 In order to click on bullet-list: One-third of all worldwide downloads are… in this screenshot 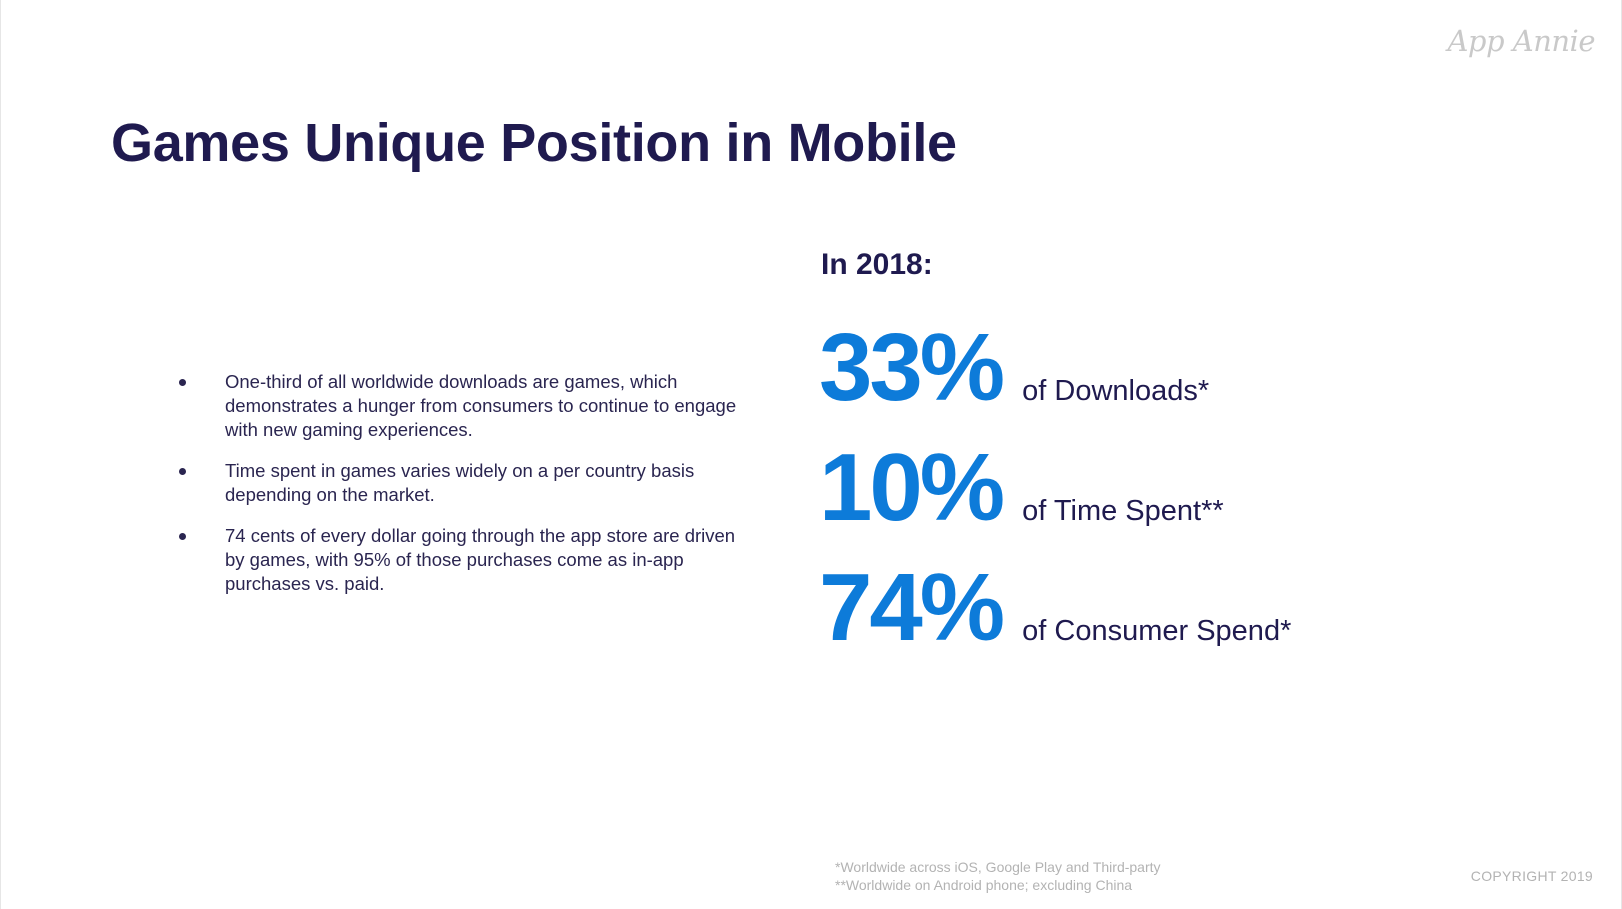, I will do `click(459, 491)`.